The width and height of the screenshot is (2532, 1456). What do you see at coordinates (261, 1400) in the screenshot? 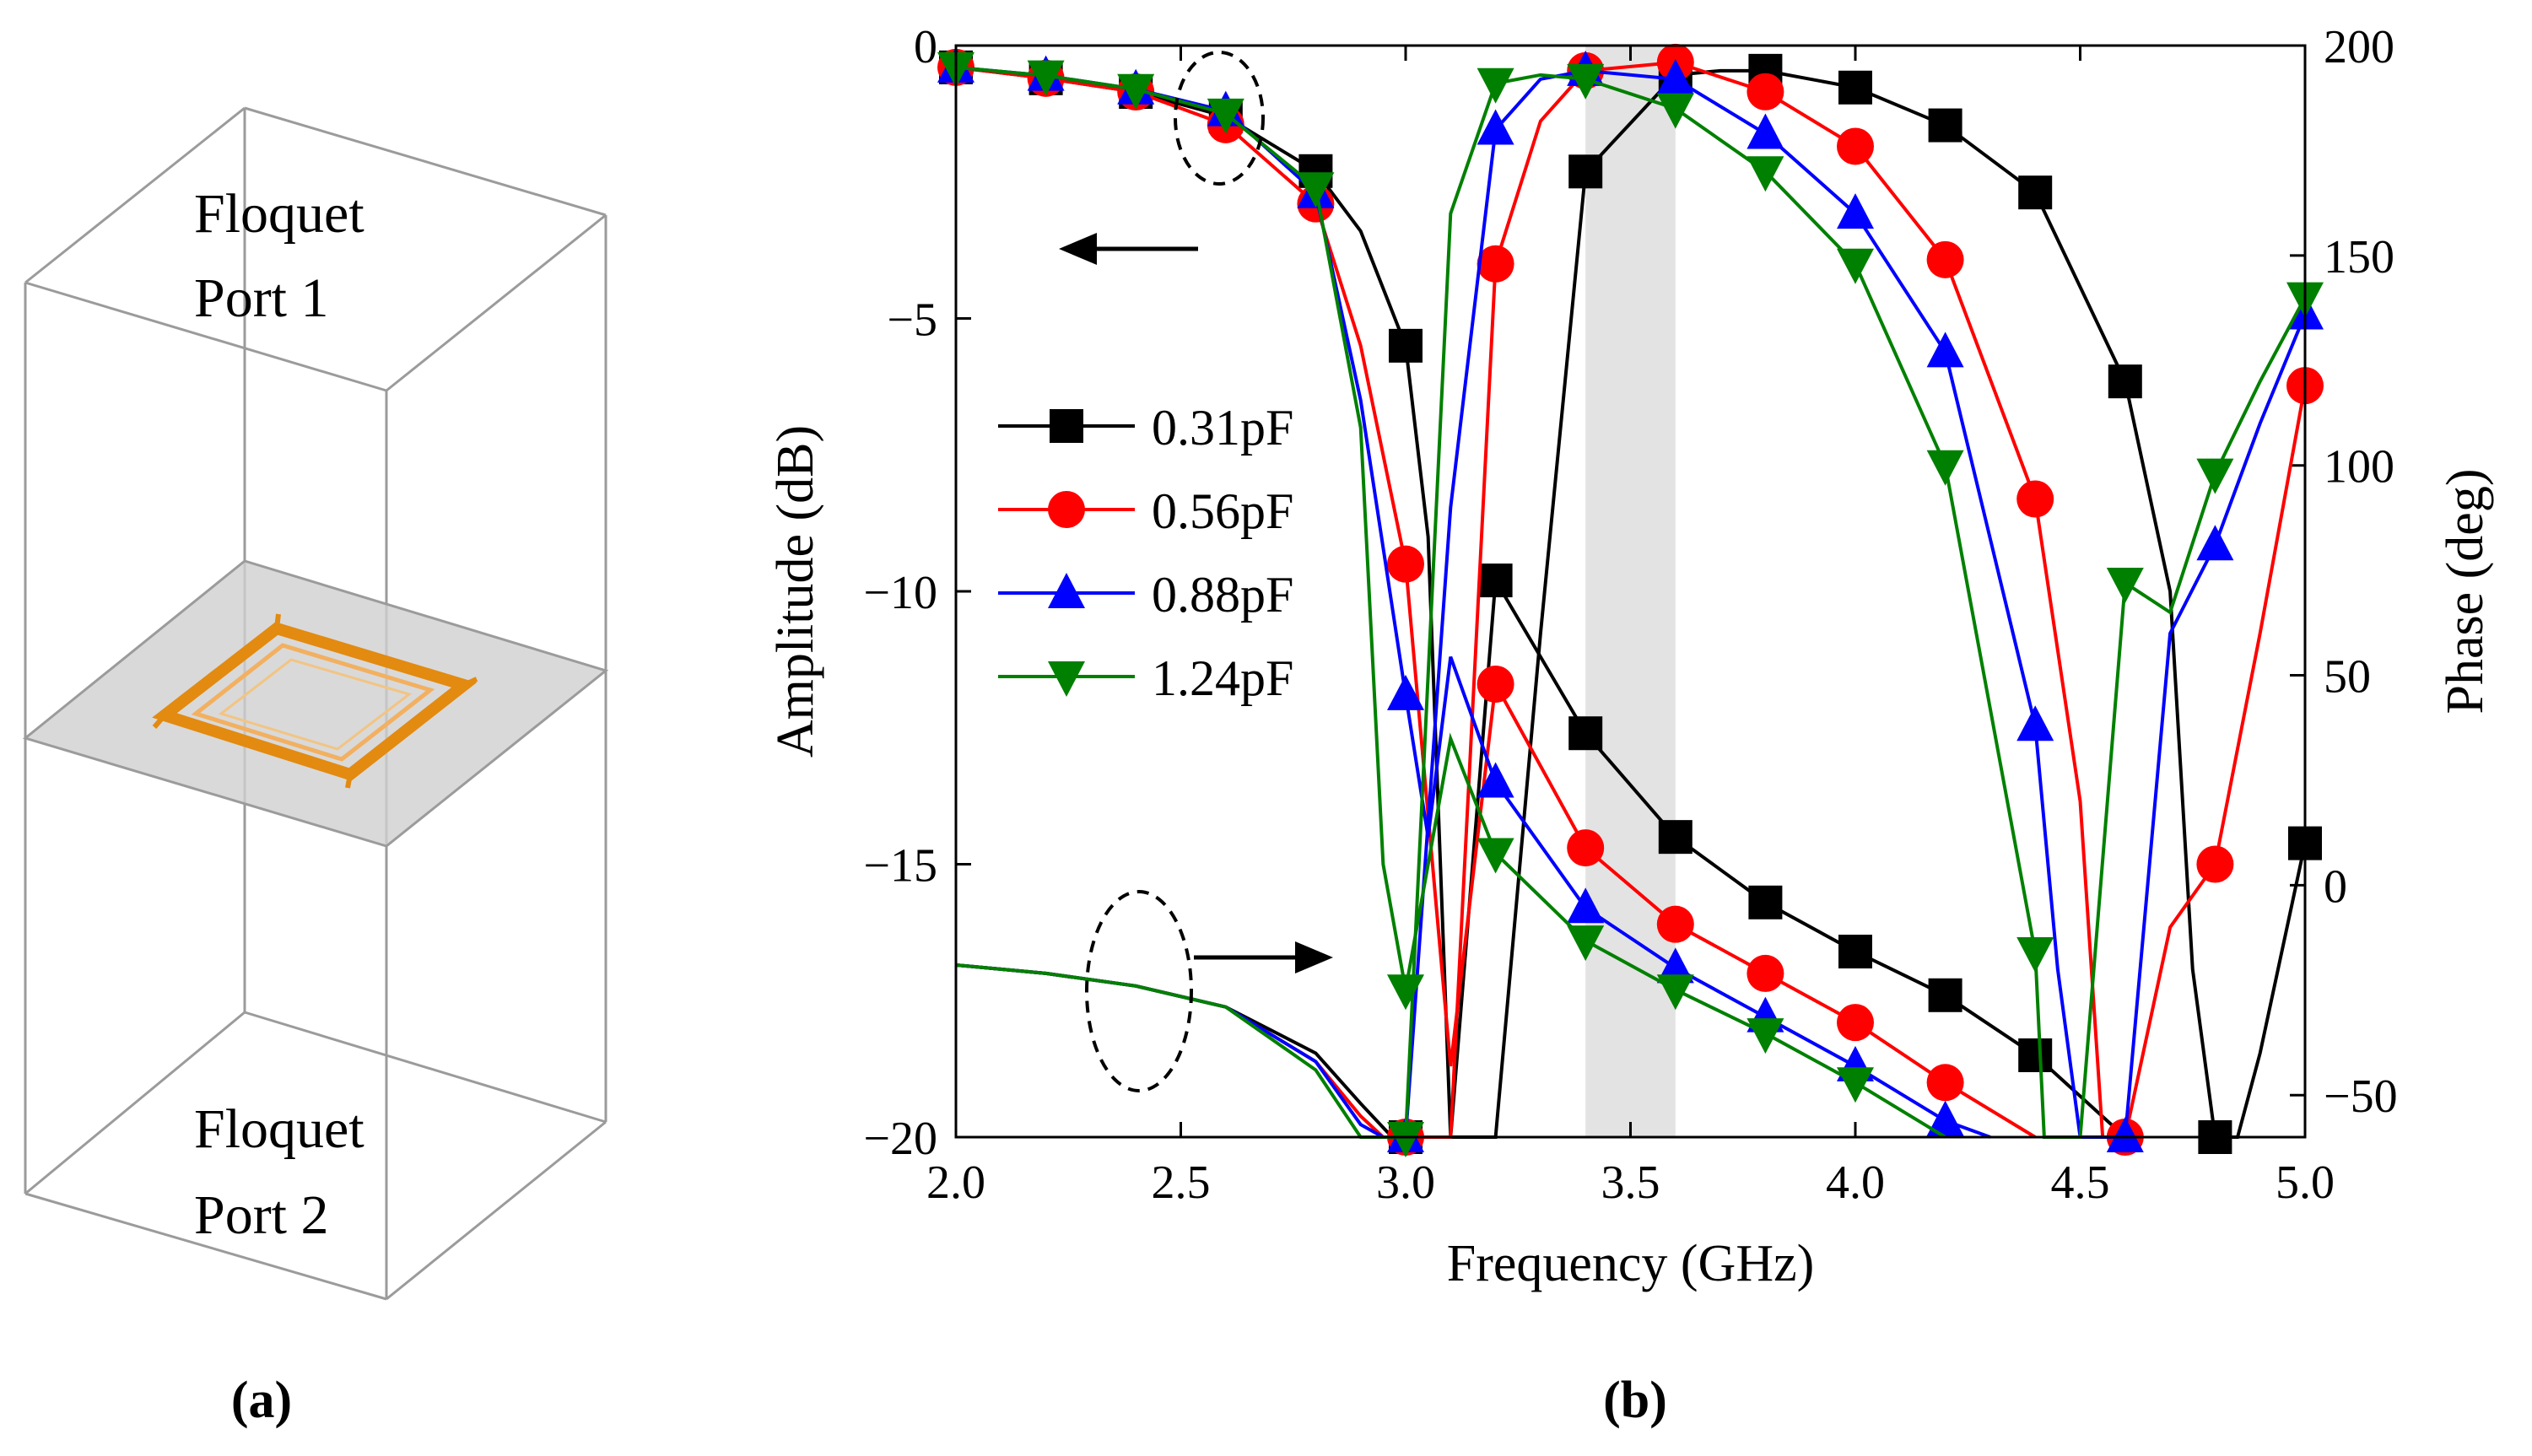
I see `caption-a: (a)` at bounding box center [261, 1400].